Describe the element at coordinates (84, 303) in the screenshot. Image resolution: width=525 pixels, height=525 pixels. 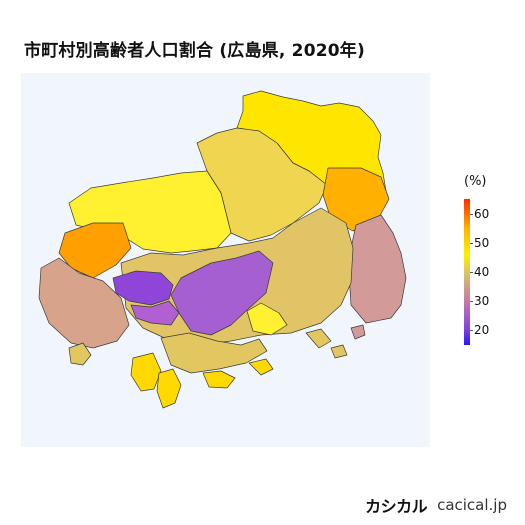
I see `region-west-mauve` at that location.